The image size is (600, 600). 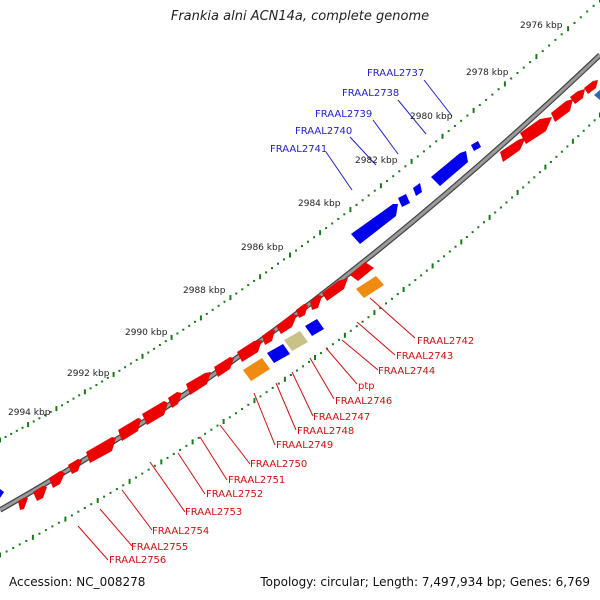 What do you see at coordinates (341, 417) in the screenshot?
I see `gene-label: FRAAL2747` at bounding box center [341, 417].